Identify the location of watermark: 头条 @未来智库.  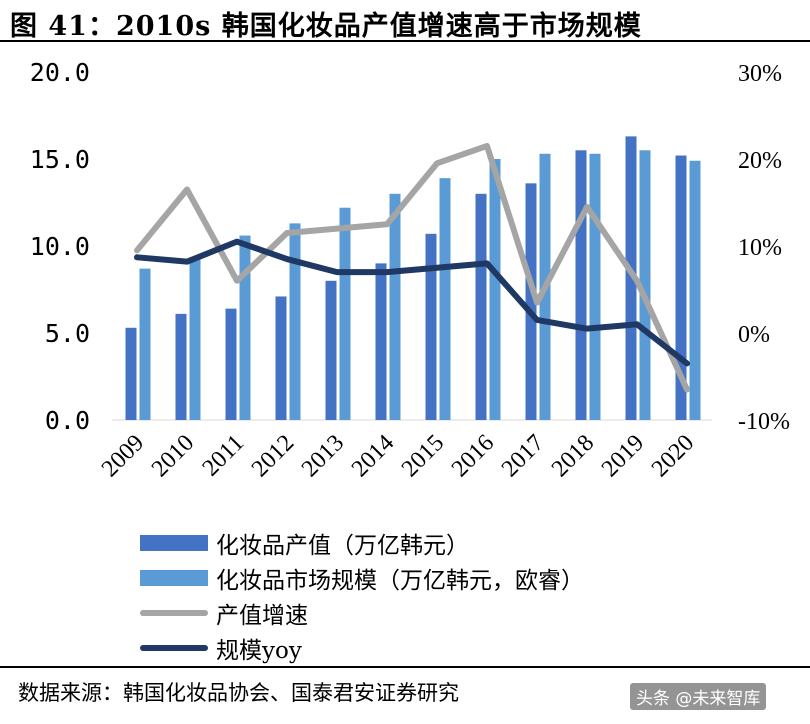
(698, 696).